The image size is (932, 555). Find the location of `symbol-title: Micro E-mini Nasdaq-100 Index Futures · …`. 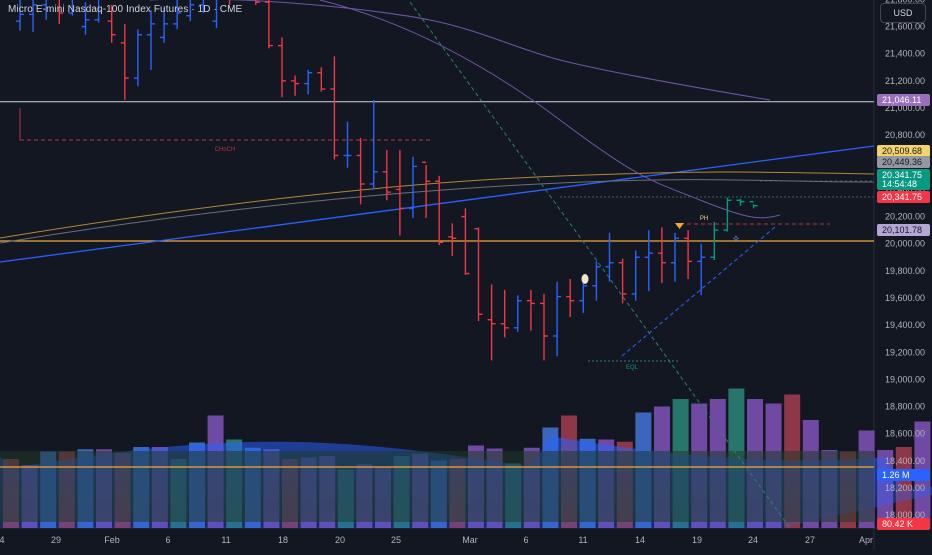

symbol-title: Micro E-mini Nasdaq-100 Index Futures · … is located at coordinates (125, 9).